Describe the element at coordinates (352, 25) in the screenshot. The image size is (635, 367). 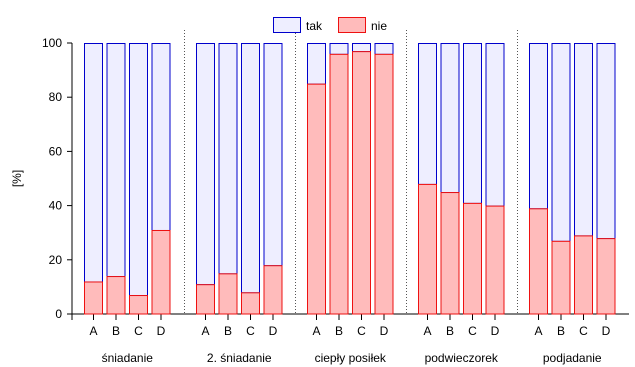
I see `legend-item-nie-swatch` at that location.